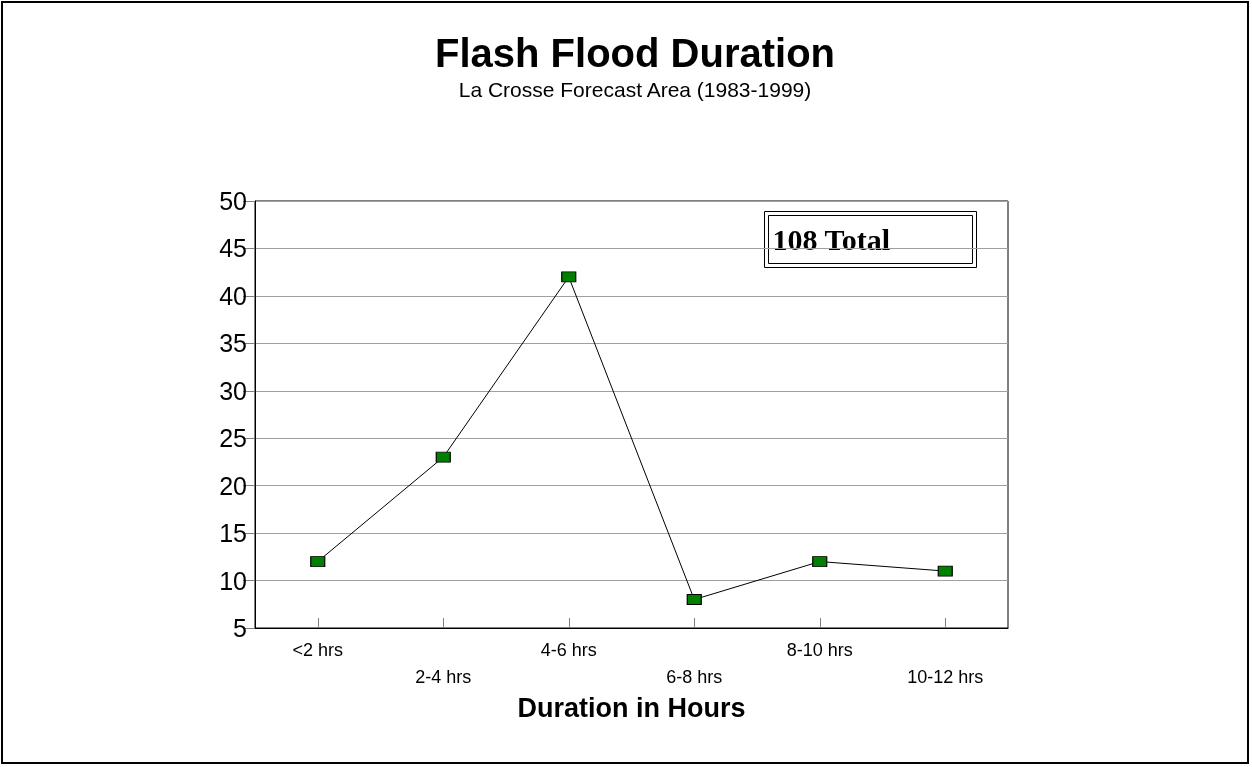  What do you see at coordinates (631, 708) in the screenshot?
I see `x-axis-title: Duration in Hours` at bounding box center [631, 708].